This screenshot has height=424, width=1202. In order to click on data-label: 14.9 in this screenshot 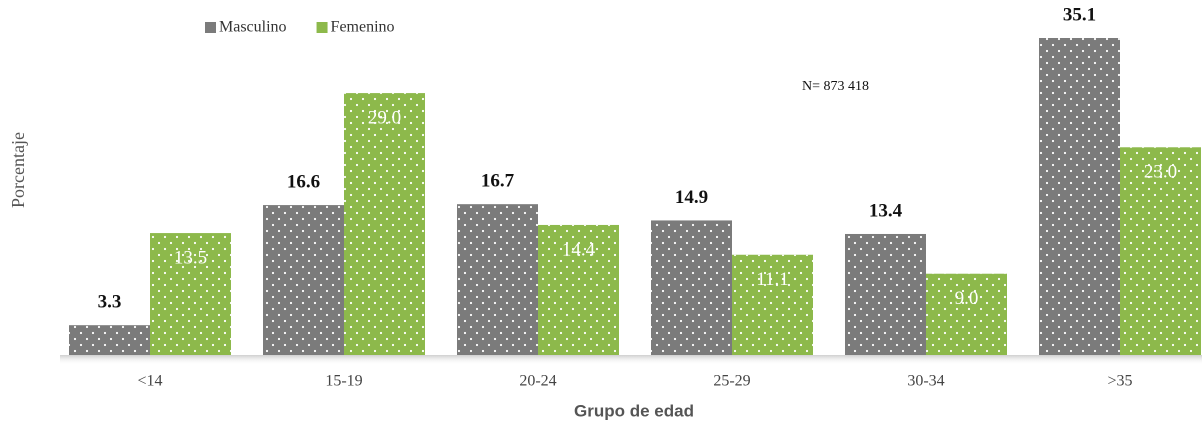, I will do `click(691, 197)`.